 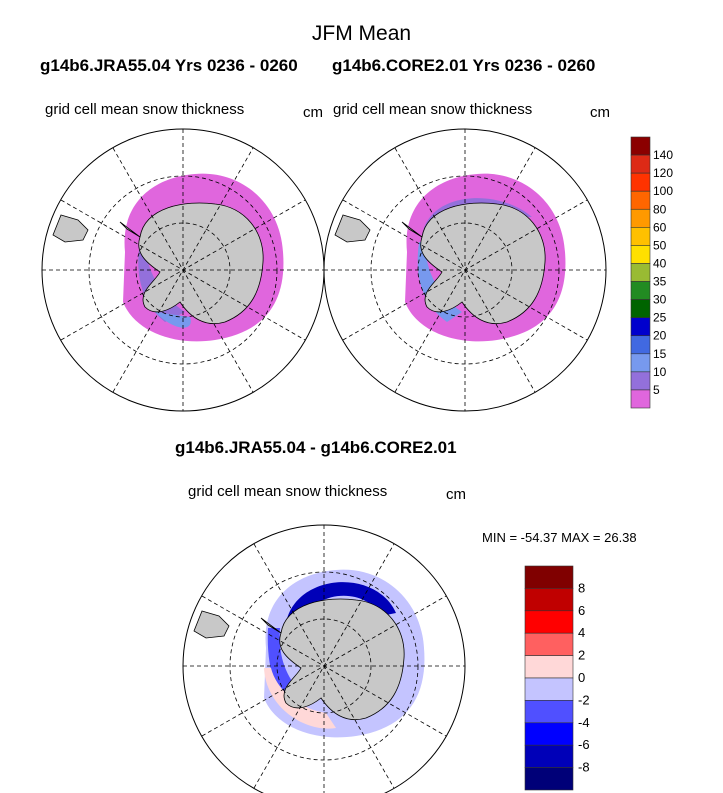 What do you see at coordinates (660, 354) in the screenshot?
I see `colorbar-label: 15` at bounding box center [660, 354].